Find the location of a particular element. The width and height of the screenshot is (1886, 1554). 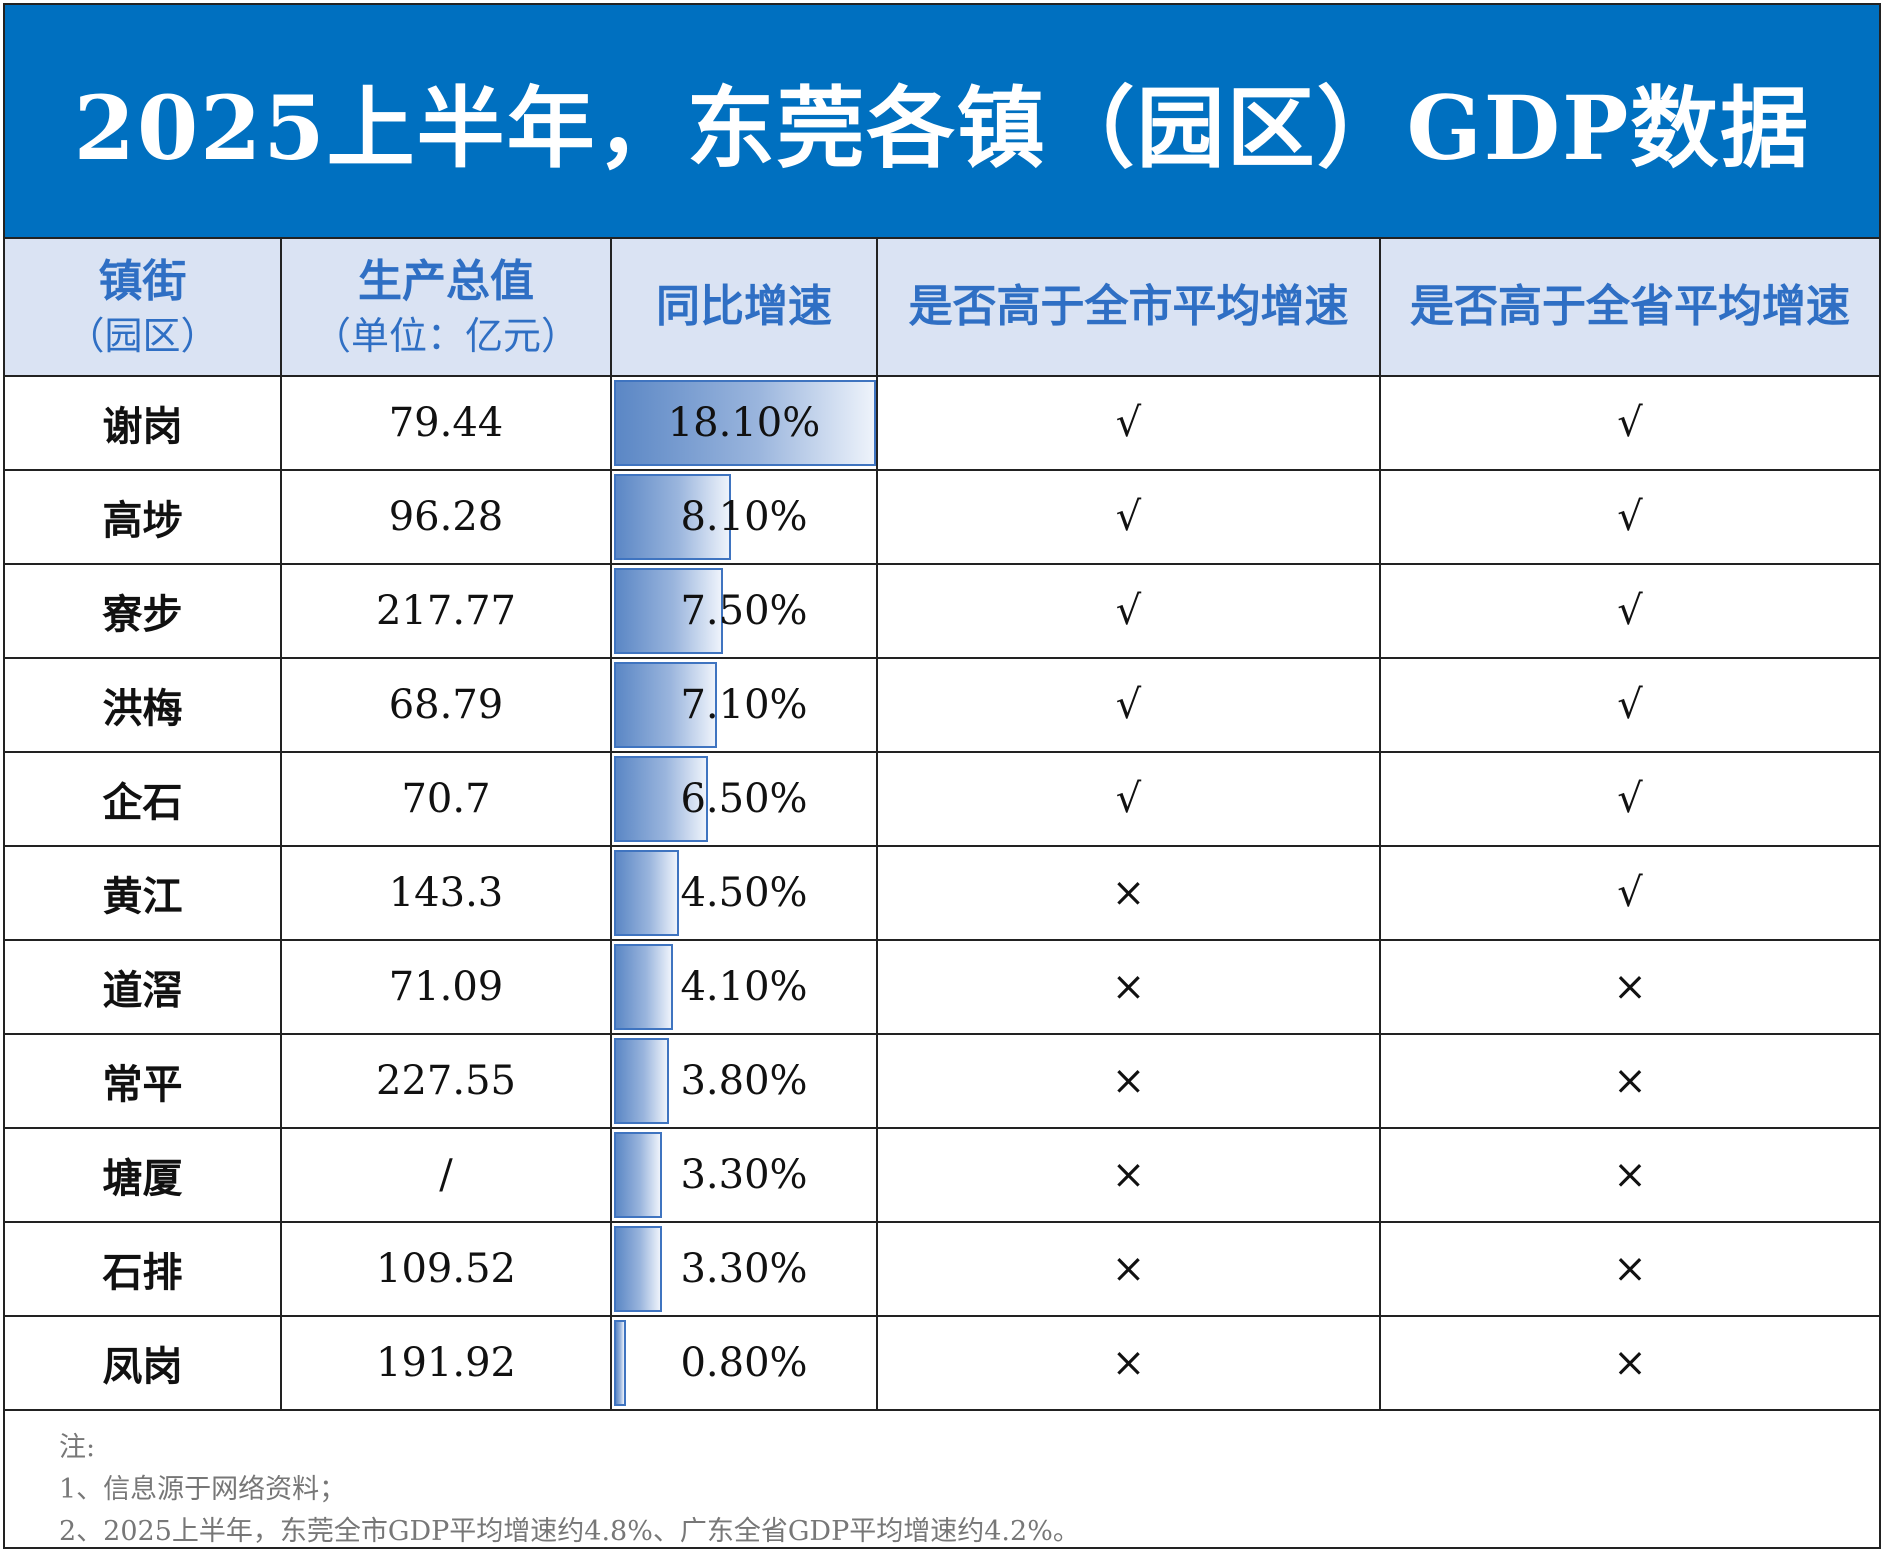

growth-cell: 7.10% is located at coordinates (744, 705).